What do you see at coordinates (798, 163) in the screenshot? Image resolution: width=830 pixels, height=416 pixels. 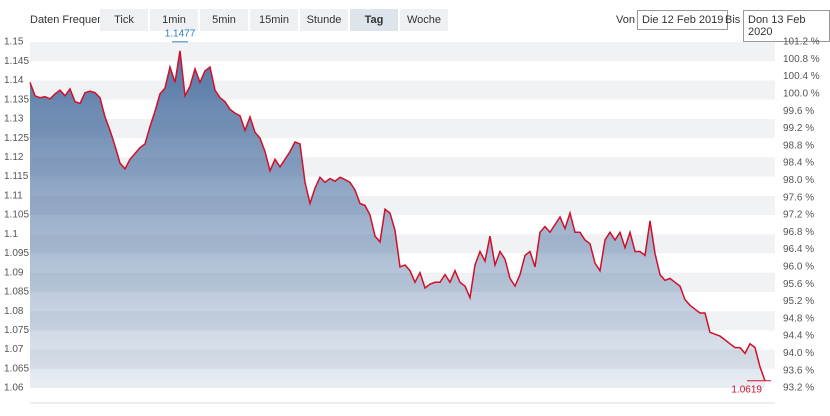 I see `y2-tick-label: 98.4 %` at bounding box center [798, 163].